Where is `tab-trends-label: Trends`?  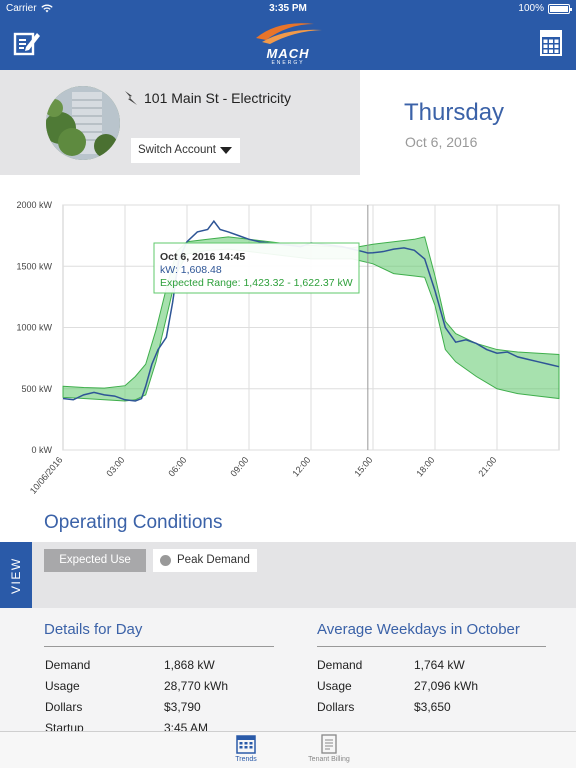 tab-trends-label: Trends is located at coordinates (246, 759).